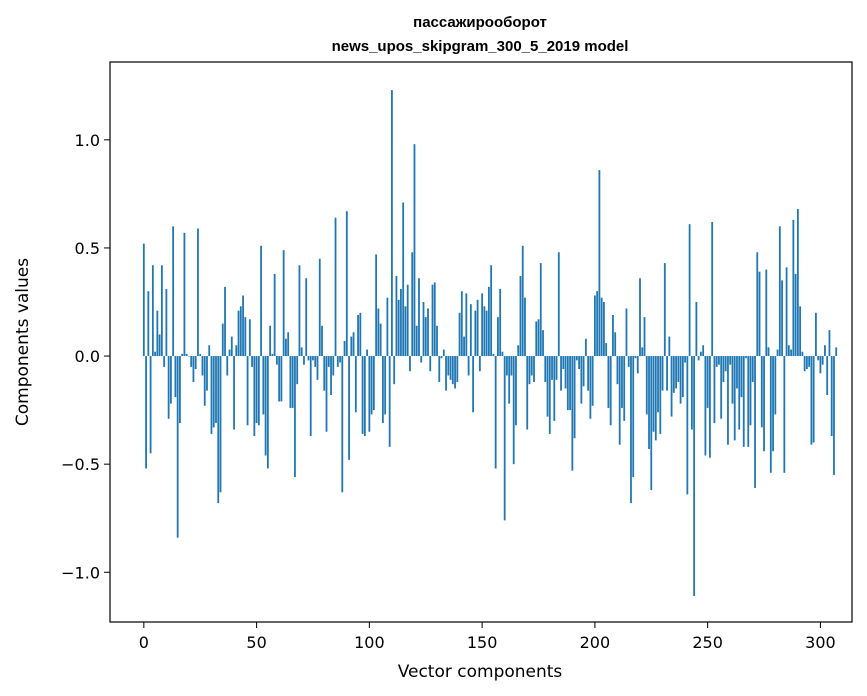  Describe the element at coordinates (480, 672) in the screenshot. I see `x-axis-label: Vector components` at that location.